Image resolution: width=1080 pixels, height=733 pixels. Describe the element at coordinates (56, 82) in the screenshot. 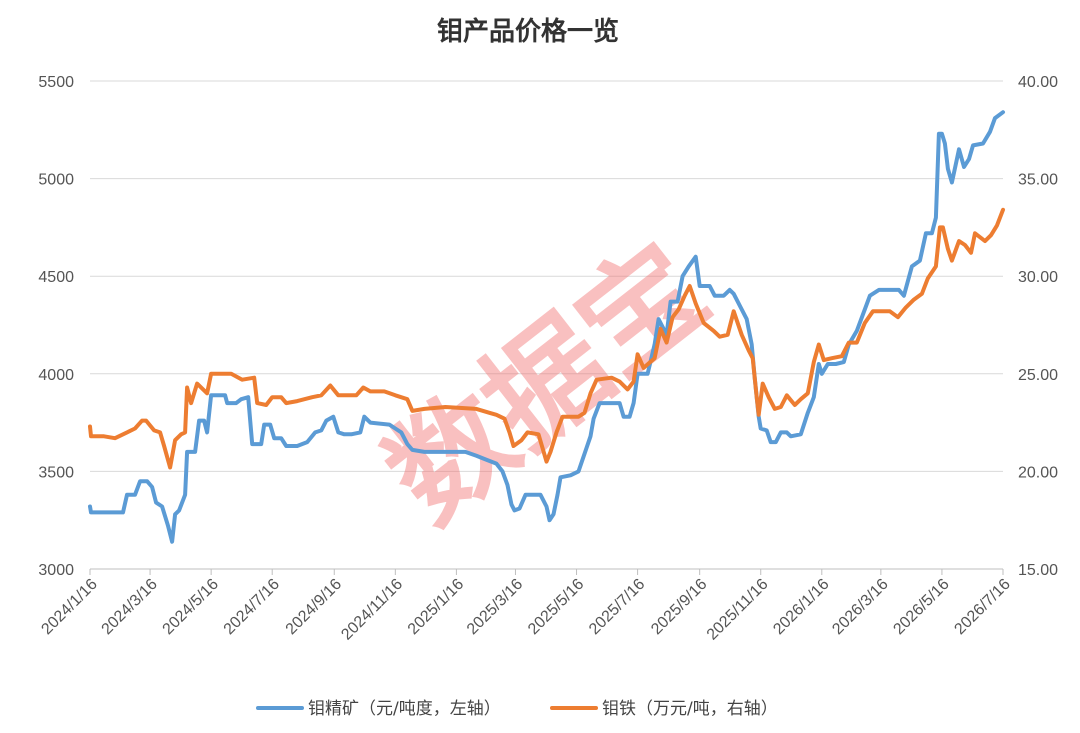

I see `y-left-tick-label: 5500` at that location.